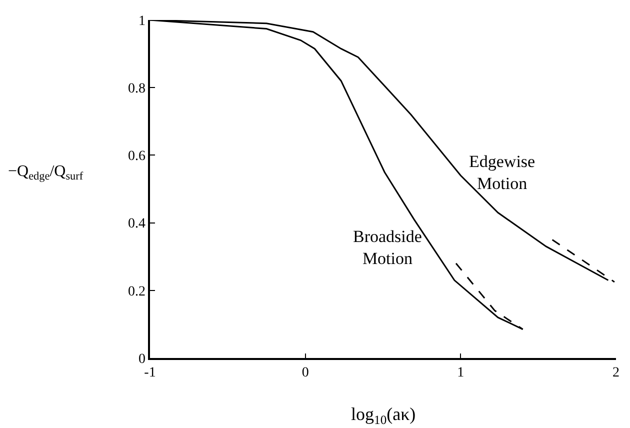 The height and width of the screenshot is (428, 630). What do you see at coordinates (387, 247) in the screenshot?
I see `annotation: Broadside Motion` at bounding box center [387, 247].